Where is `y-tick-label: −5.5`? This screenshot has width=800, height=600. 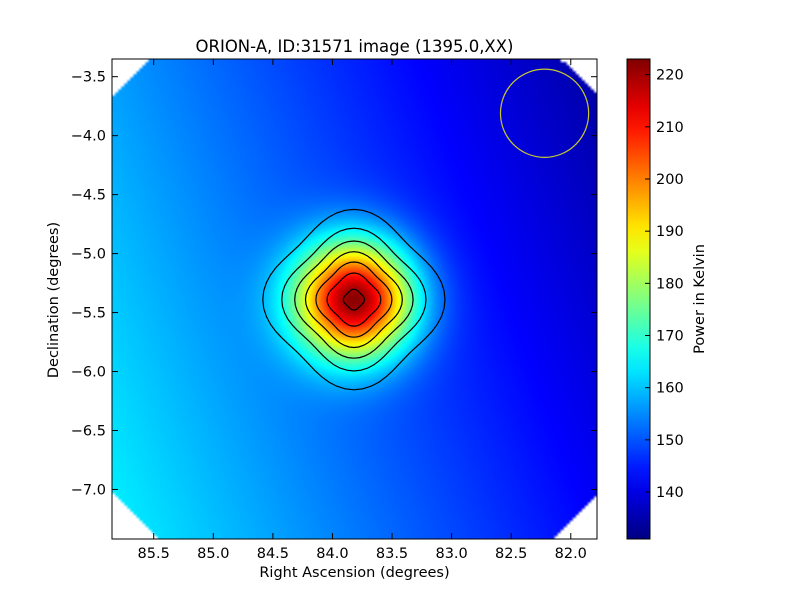 y-tick-label: −5.5 is located at coordinates (88, 314).